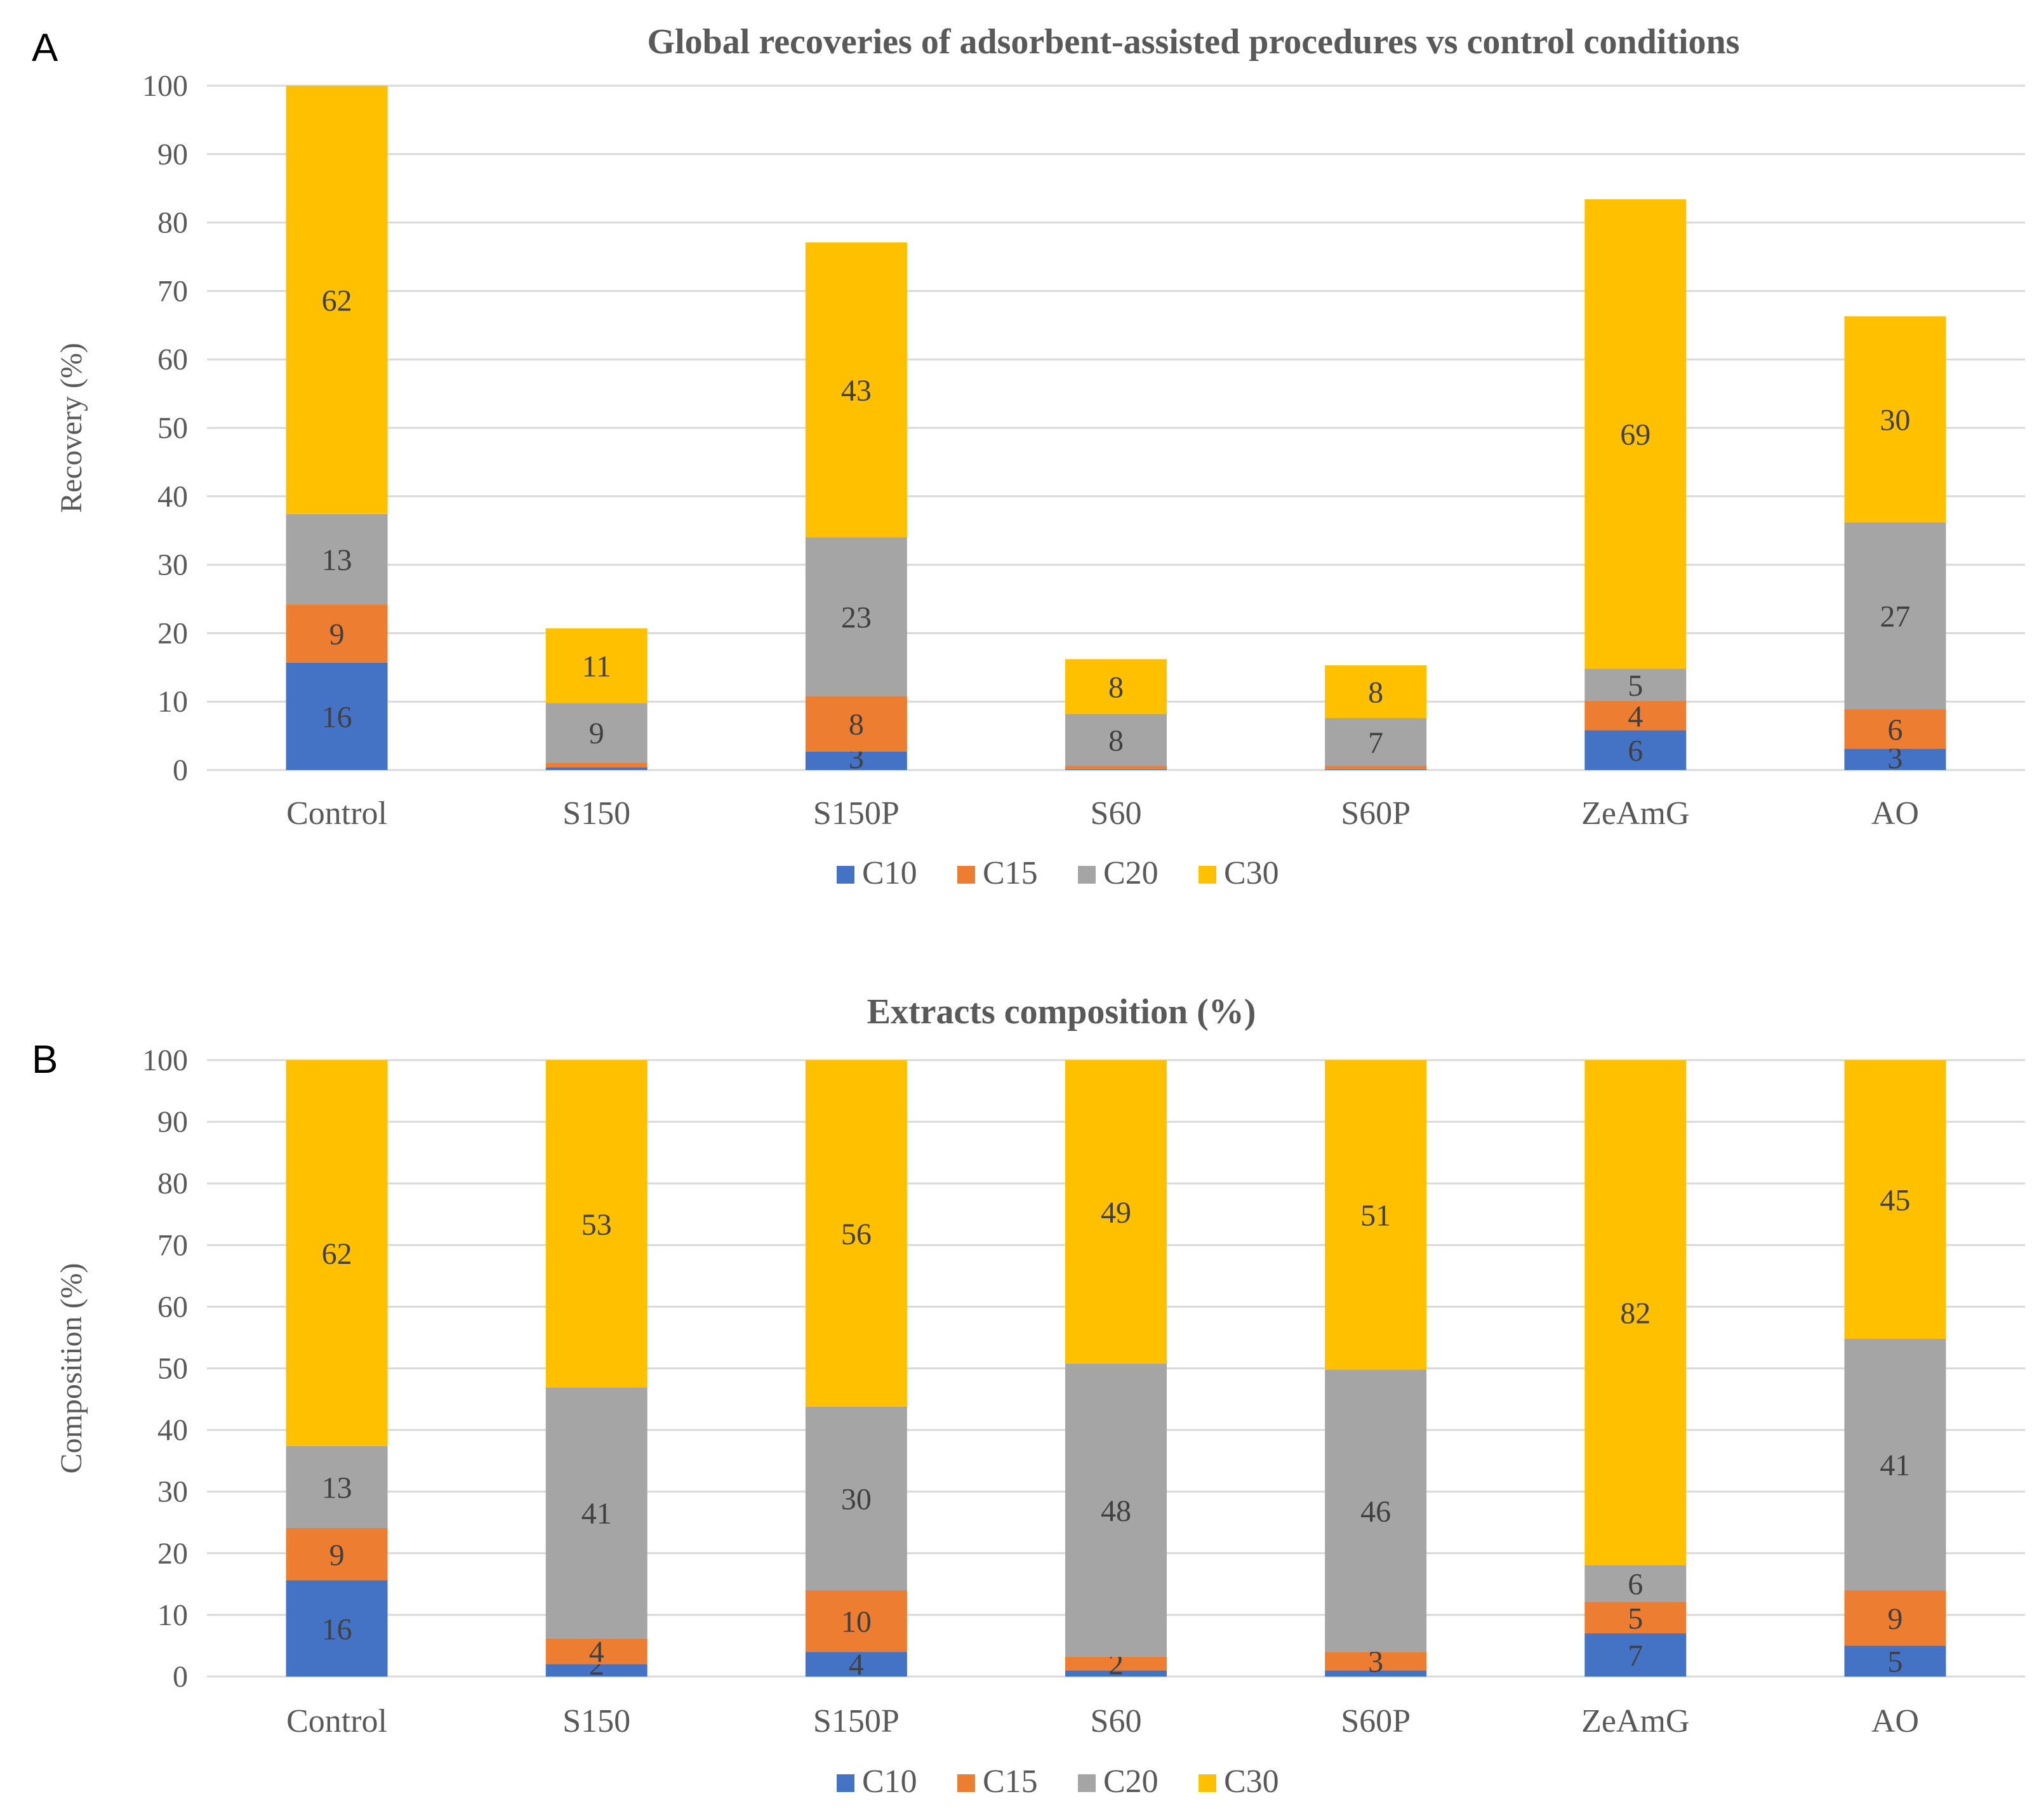 This screenshot has height=1820, width=2039. What do you see at coordinates (1116, 1213) in the screenshot?
I see `data-label: 49` at bounding box center [1116, 1213].